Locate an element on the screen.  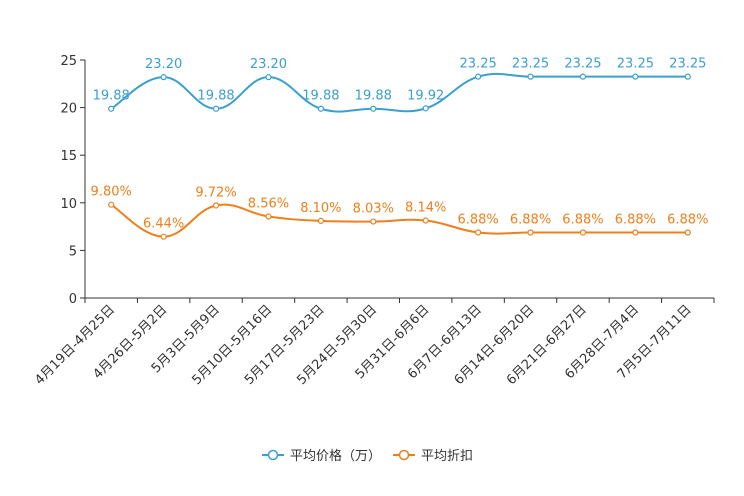
y-tick-label: 25 is located at coordinates (68, 61).